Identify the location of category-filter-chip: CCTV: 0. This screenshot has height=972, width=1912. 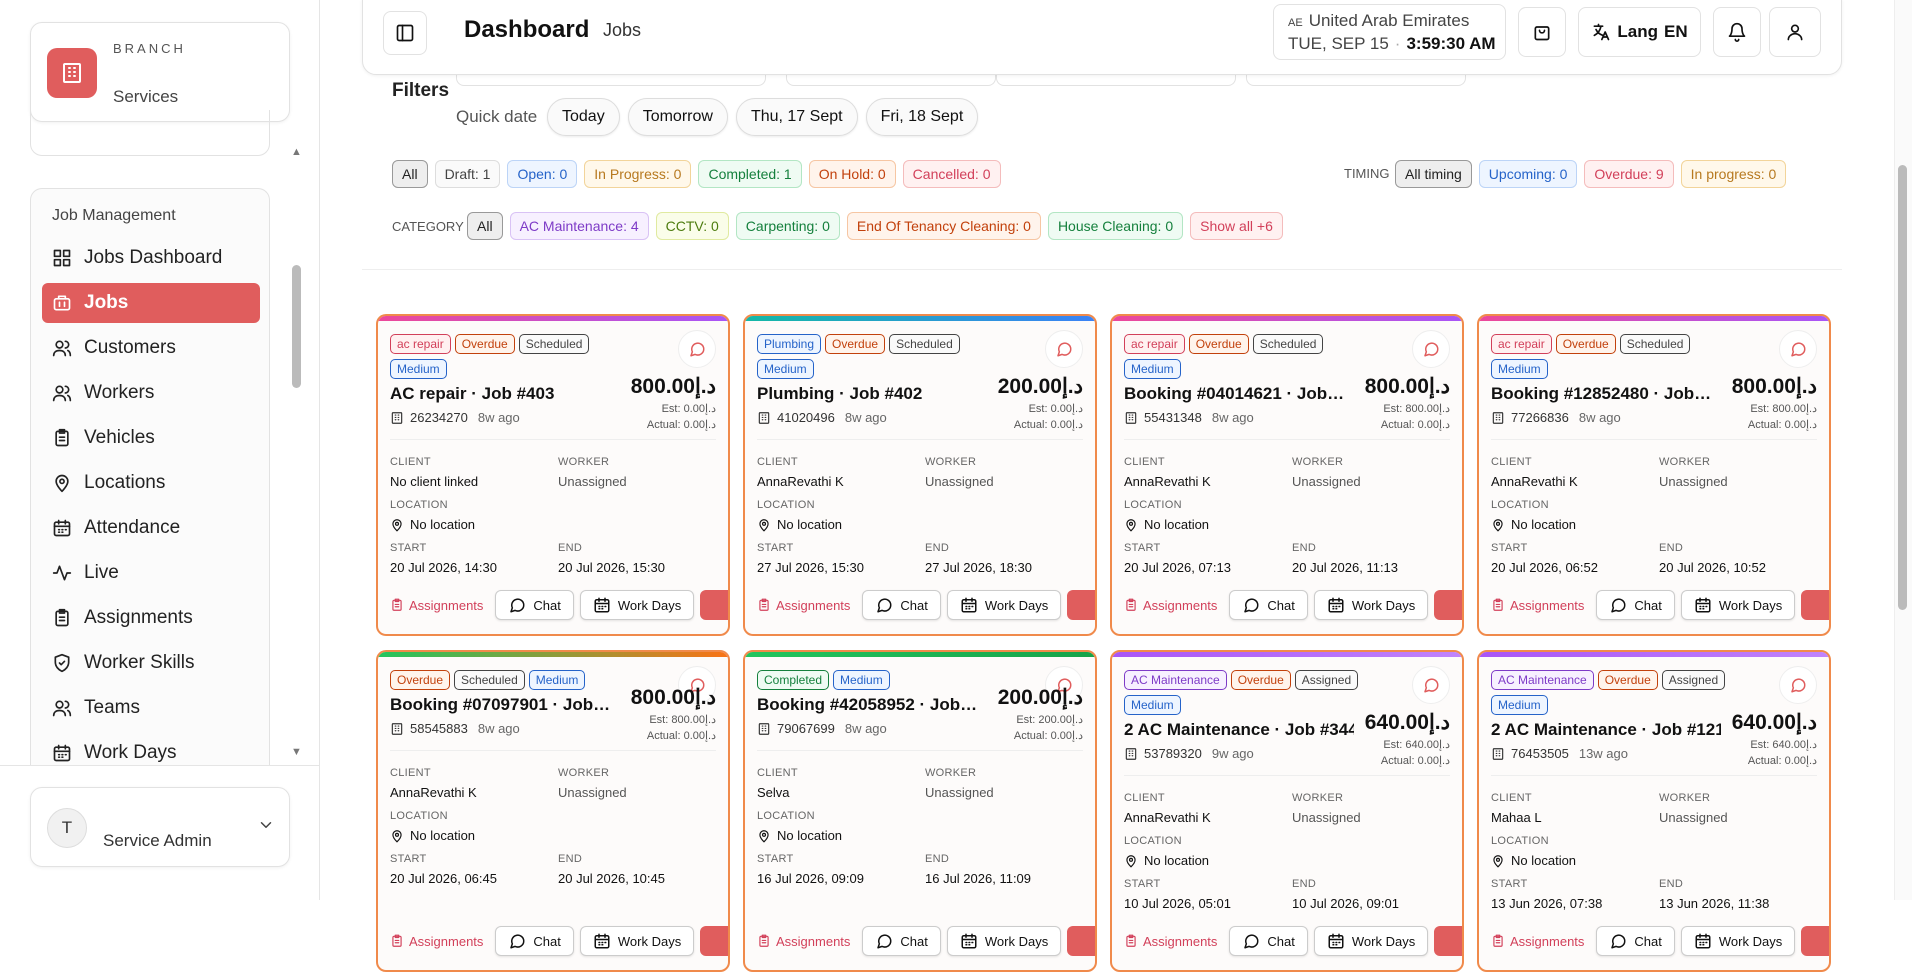
(692, 226).